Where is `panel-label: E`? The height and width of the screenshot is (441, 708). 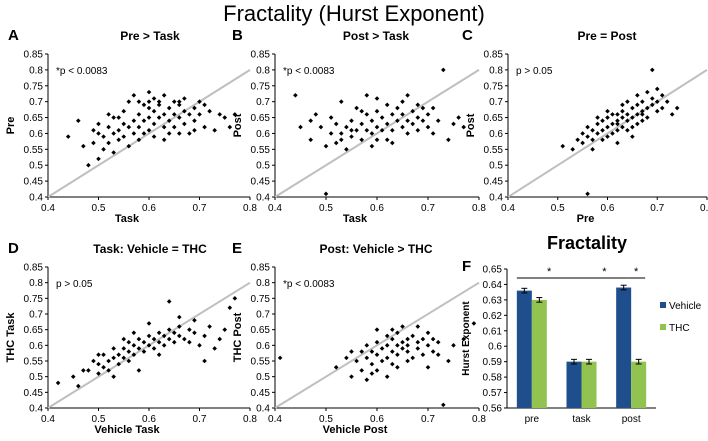 panel-label: E is located at coordinates (237, 248).